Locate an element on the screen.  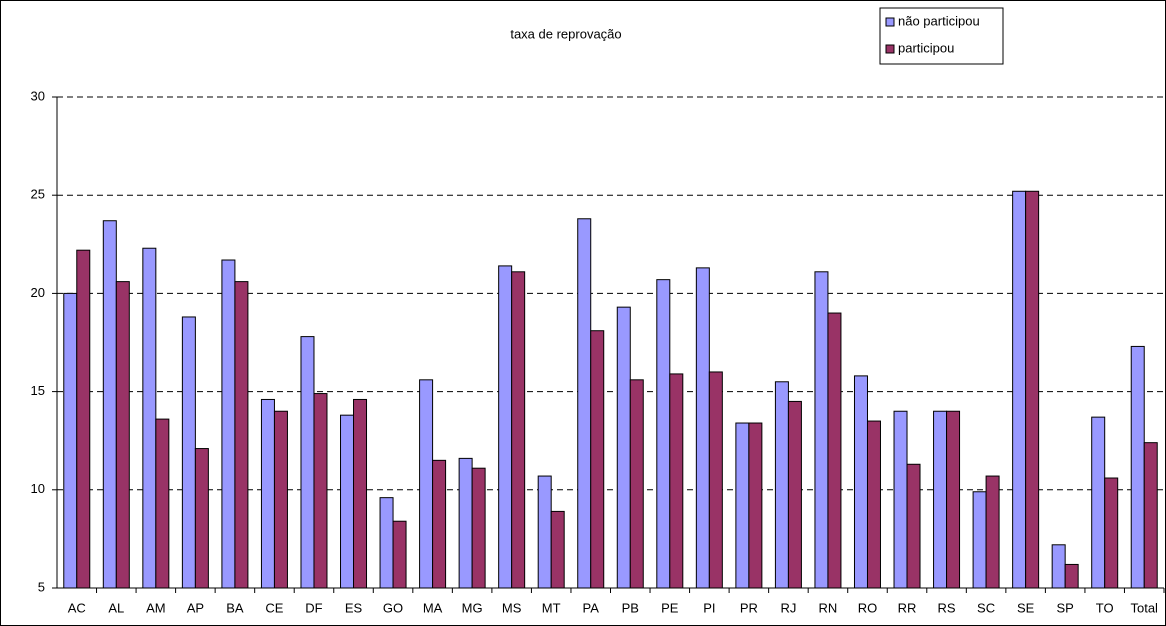
x-tick-label: PR is located at coordinates (749, 607).